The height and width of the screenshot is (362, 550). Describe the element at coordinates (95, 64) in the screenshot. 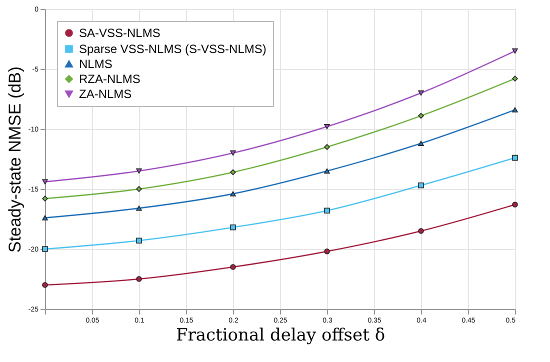

I see `legend-label: NLMS` at that location.